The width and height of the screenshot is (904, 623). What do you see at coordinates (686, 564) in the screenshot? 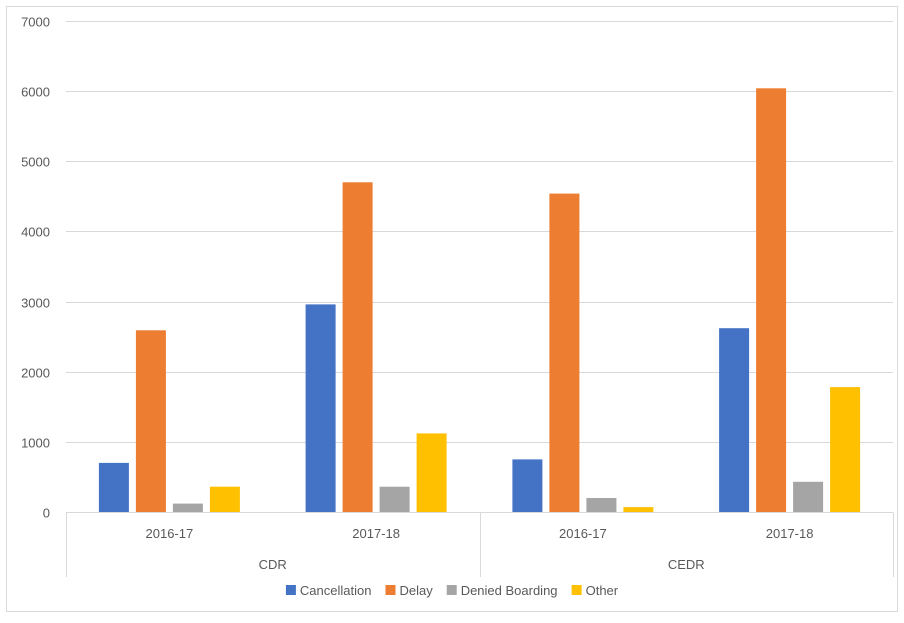
I see `group-label: CEDR` at bounding box center [686, 564].